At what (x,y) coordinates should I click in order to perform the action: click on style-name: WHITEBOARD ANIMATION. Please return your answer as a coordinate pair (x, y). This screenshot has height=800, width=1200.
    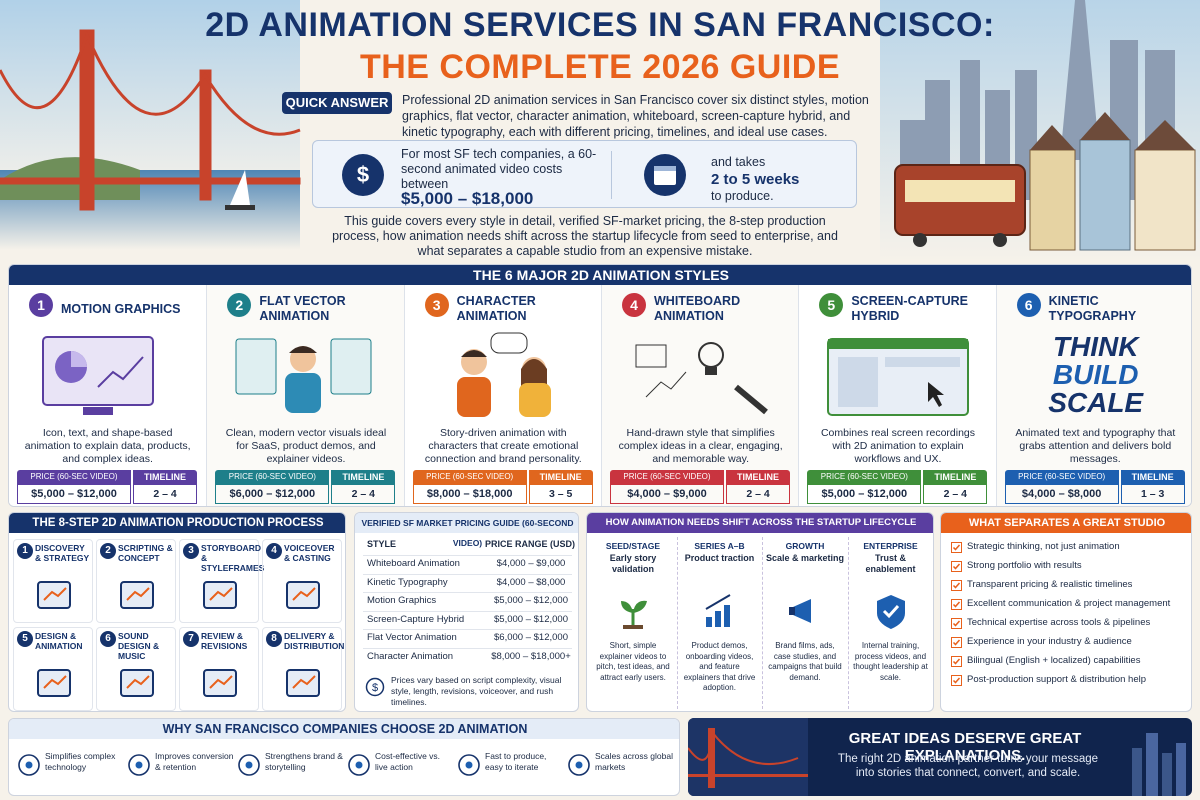
    Looking at the image, I should click on (697, 308).